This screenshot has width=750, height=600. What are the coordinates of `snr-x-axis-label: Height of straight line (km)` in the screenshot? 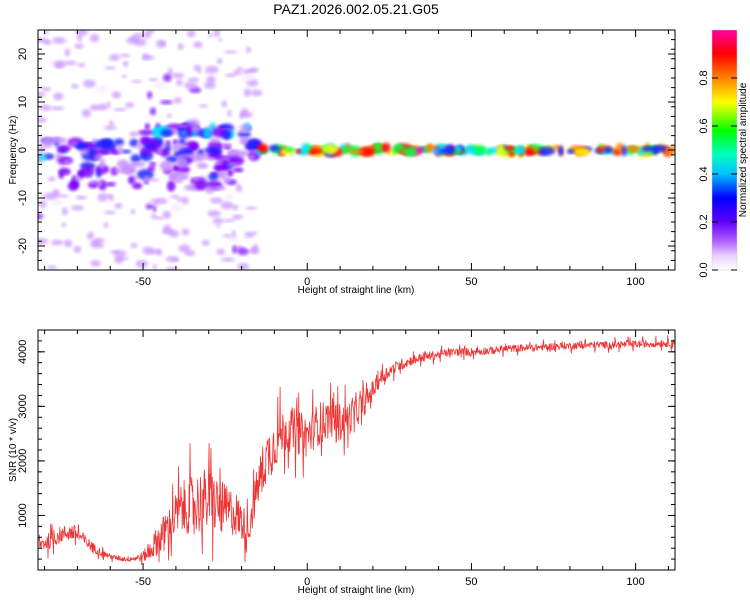 It's located at (356, 590).